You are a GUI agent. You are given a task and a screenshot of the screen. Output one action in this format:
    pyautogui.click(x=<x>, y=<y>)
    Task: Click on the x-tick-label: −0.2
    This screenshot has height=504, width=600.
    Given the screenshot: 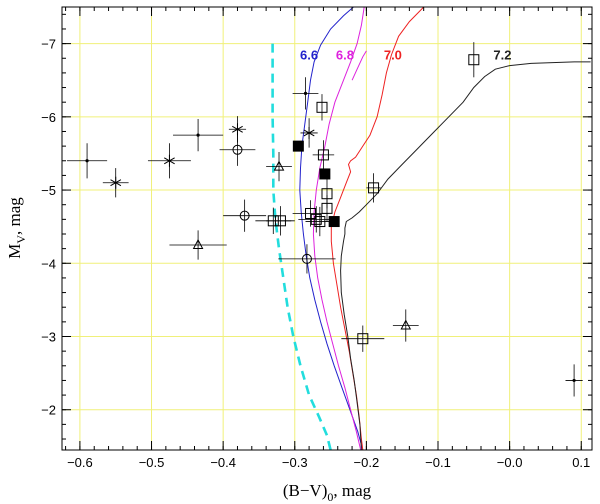 What is the action you would take?
    pyautogui.click(x=367, y=462)
    